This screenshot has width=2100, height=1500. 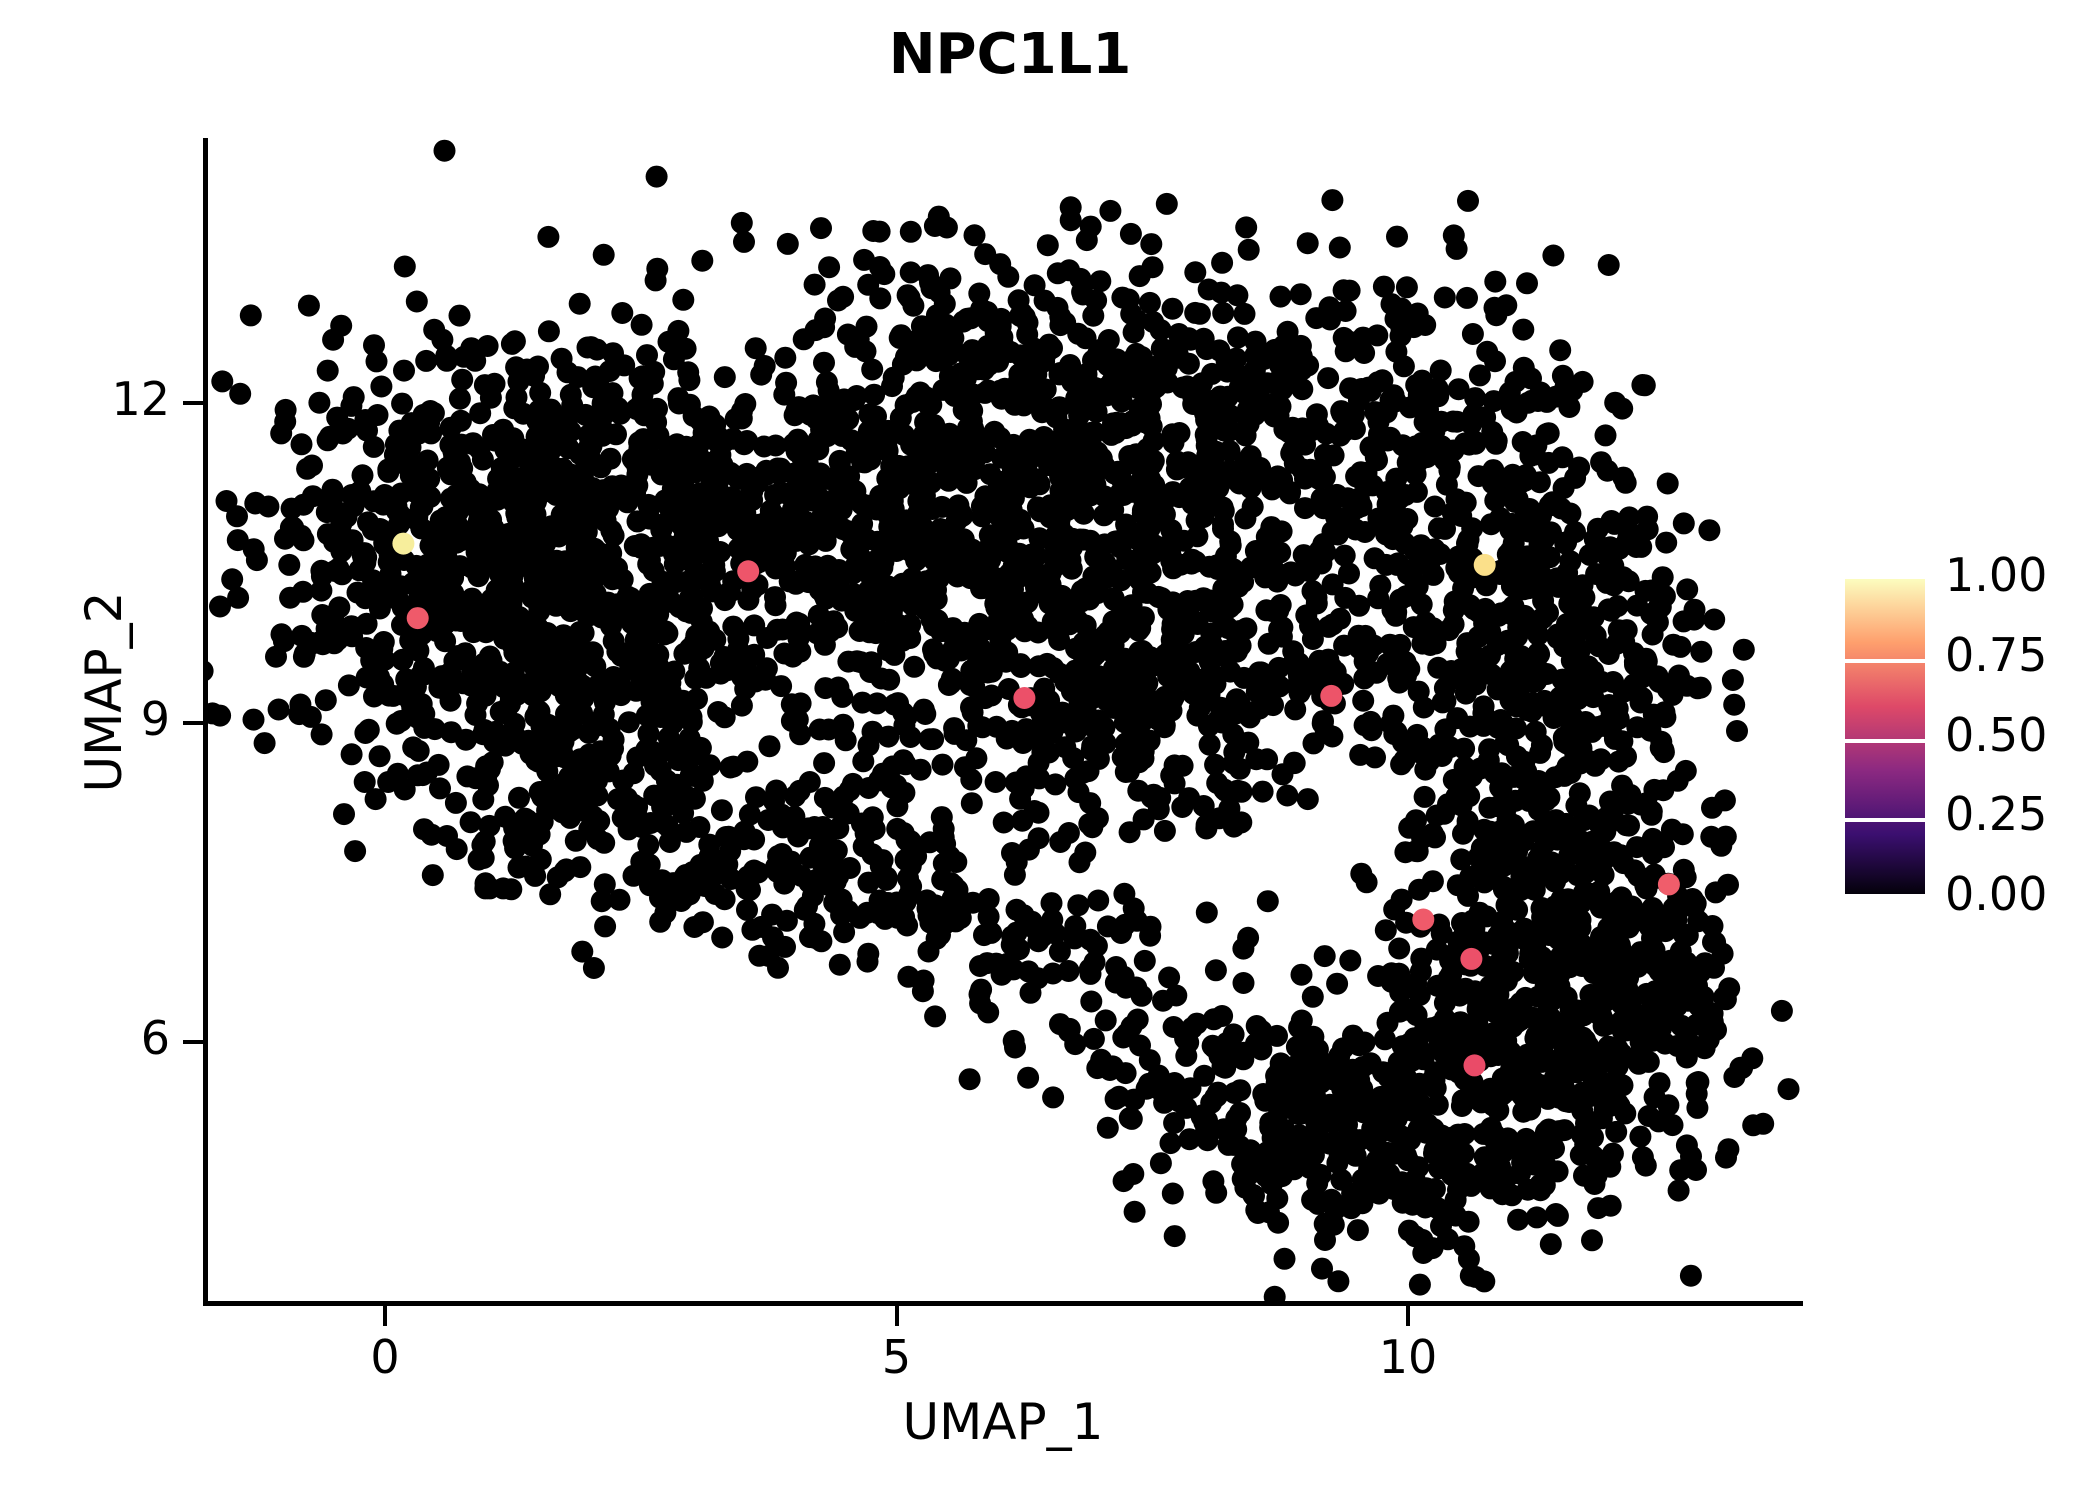 I want to click on y-tick-label: 9, so click(x=155, y=718).